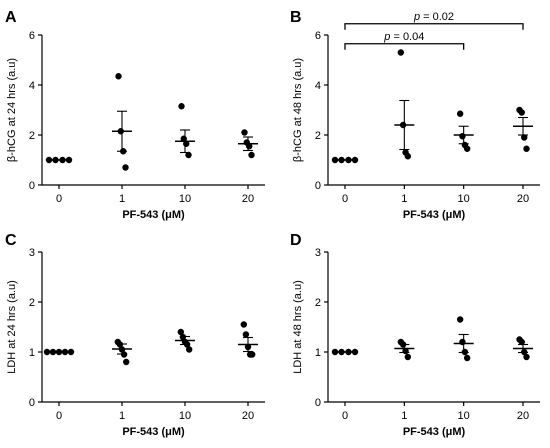  I want to click on y-axis-title: LDH at 24 hrs (a.u), so click(12, 327).